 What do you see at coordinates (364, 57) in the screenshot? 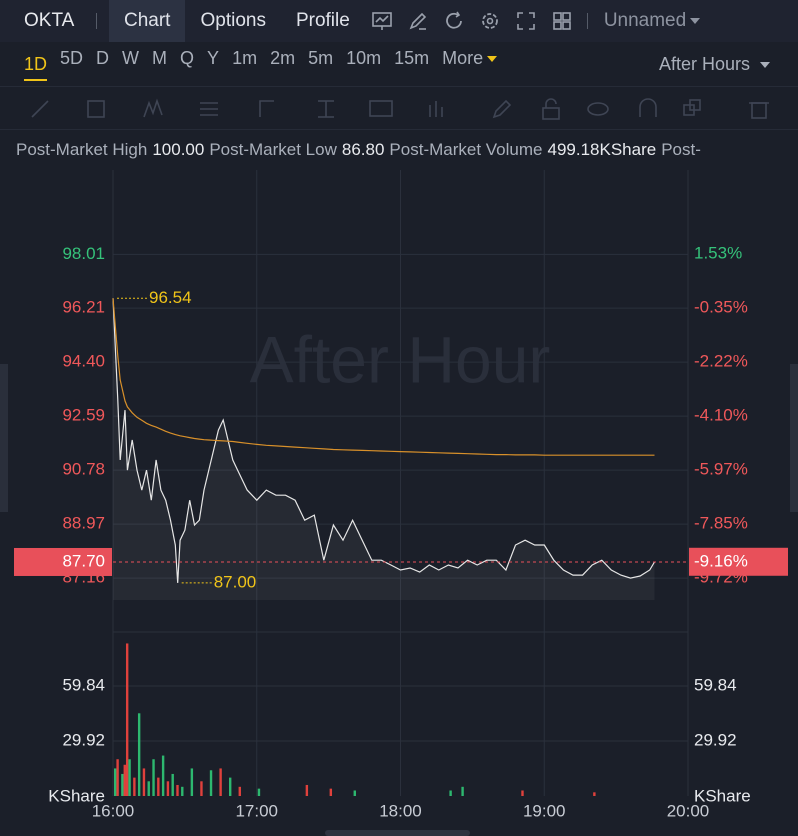
I see `period: 10m` at bounding box center [364, 57].